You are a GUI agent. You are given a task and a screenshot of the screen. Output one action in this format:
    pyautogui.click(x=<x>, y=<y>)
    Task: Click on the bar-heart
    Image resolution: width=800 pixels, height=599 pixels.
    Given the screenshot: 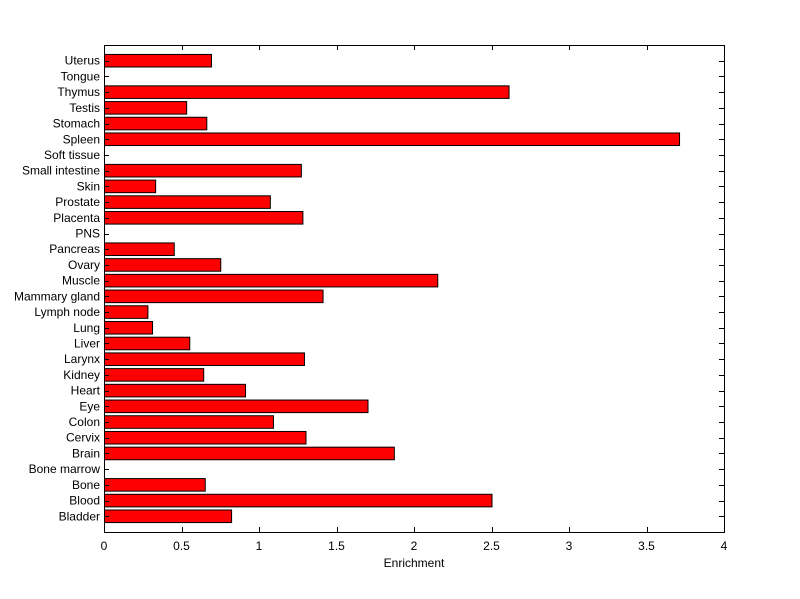 What is the action you would take?
    pyautogui.click(x=175, y=390)
    